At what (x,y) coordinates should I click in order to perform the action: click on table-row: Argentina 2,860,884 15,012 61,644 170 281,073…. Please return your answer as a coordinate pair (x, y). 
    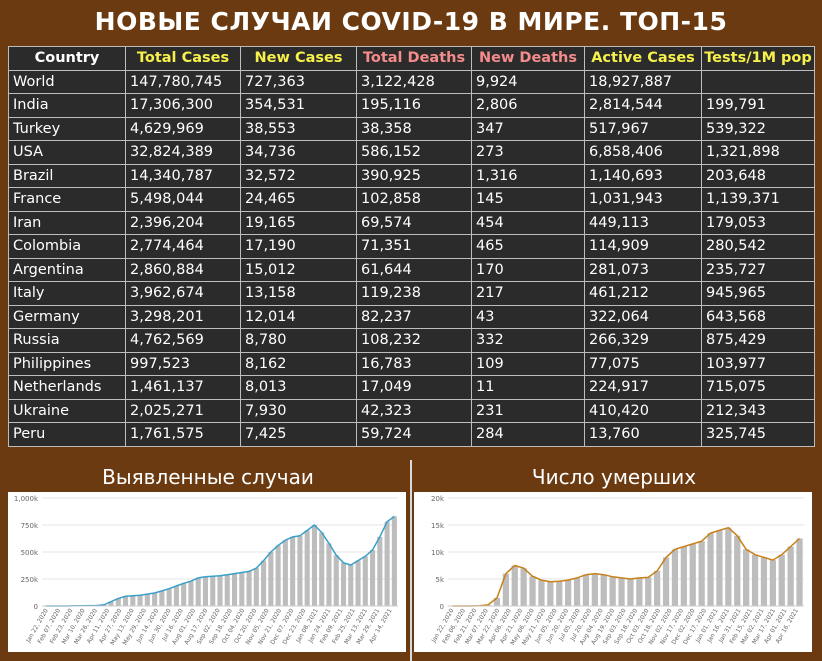
    Looking at the image, I should click on (411, 269).